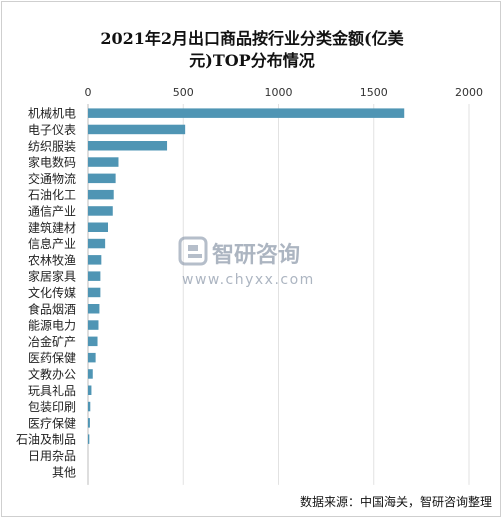 Image resolution: width=504 pixels, height=520 pixels. Describe the element at coordinates (88, 92) in the screenshot. I see `x-tick-label: 0` at that location.